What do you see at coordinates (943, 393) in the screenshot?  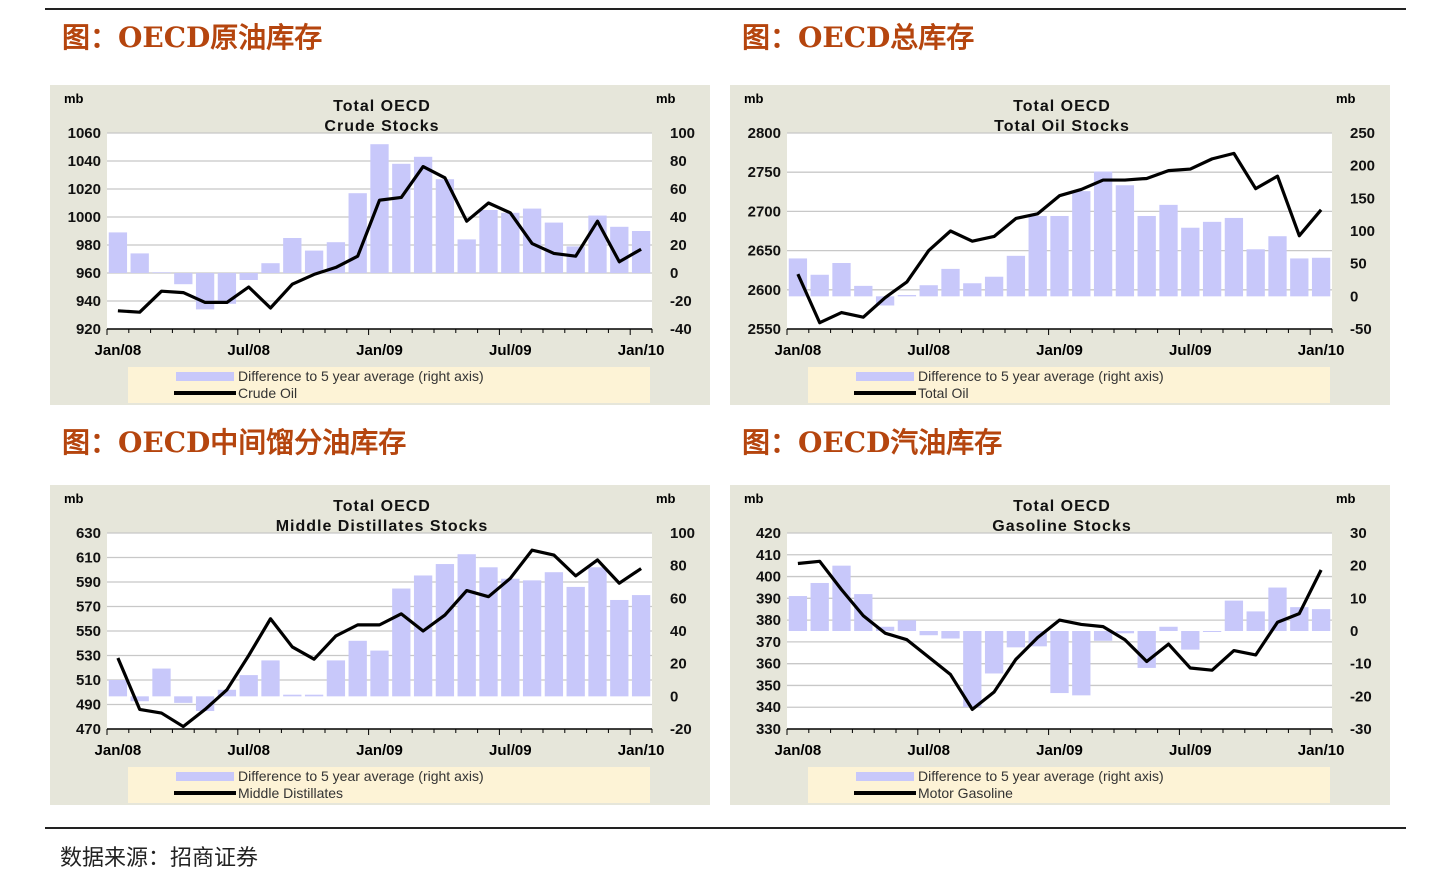 I see `legend-label: Total Oil` at bounding box center [943, 393].